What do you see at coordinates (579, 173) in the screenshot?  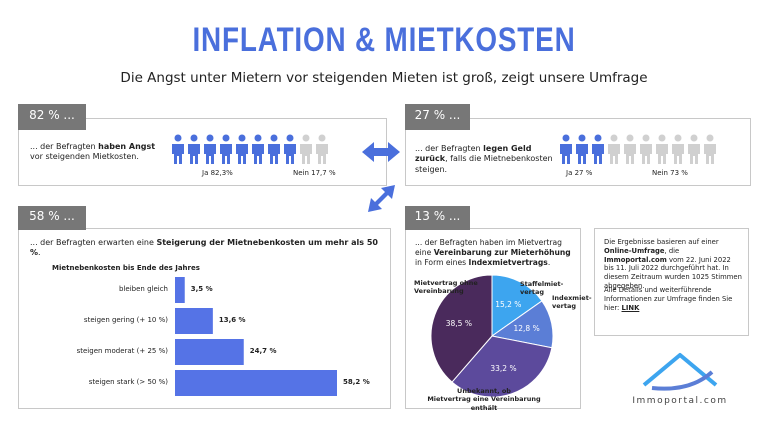 I see `yes-label: Ja 27 %` at bounding box center [579, 173].